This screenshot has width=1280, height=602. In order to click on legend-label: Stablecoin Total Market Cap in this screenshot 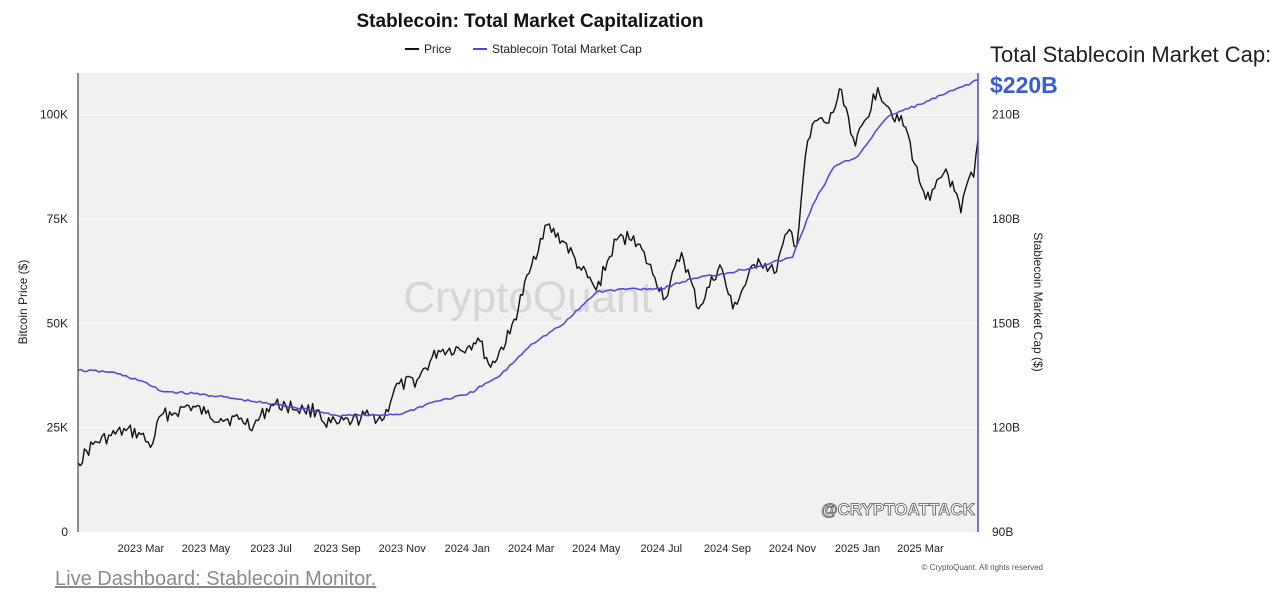, I will do `click(567, 49)`.